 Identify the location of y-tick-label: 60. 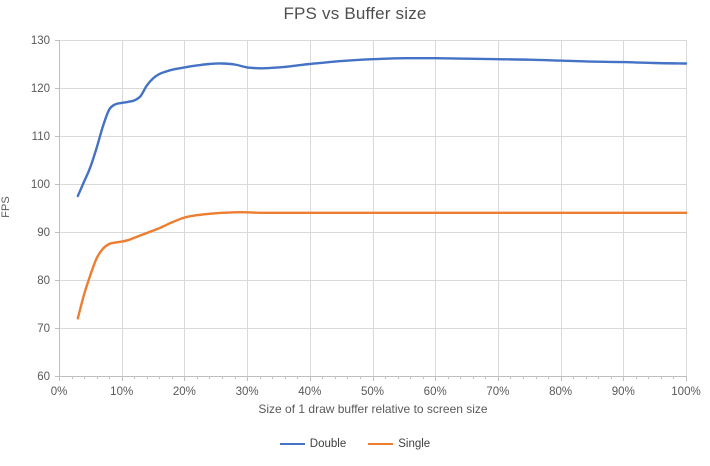
(43, 377).